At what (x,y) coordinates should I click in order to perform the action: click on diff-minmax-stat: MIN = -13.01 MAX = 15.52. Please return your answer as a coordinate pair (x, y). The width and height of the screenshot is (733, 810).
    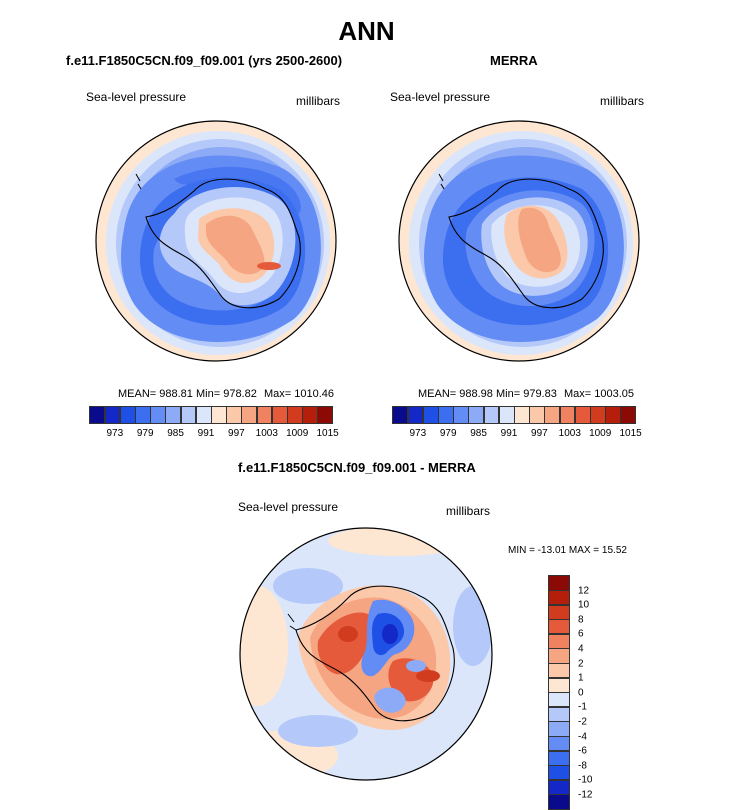
    Looking at the image, I should click on (567, 550).